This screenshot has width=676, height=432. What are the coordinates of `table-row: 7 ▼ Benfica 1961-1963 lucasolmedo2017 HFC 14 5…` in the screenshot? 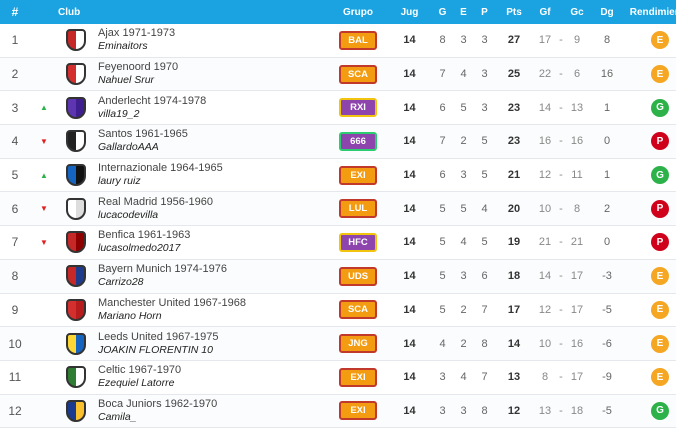 It's located at (338, 243).